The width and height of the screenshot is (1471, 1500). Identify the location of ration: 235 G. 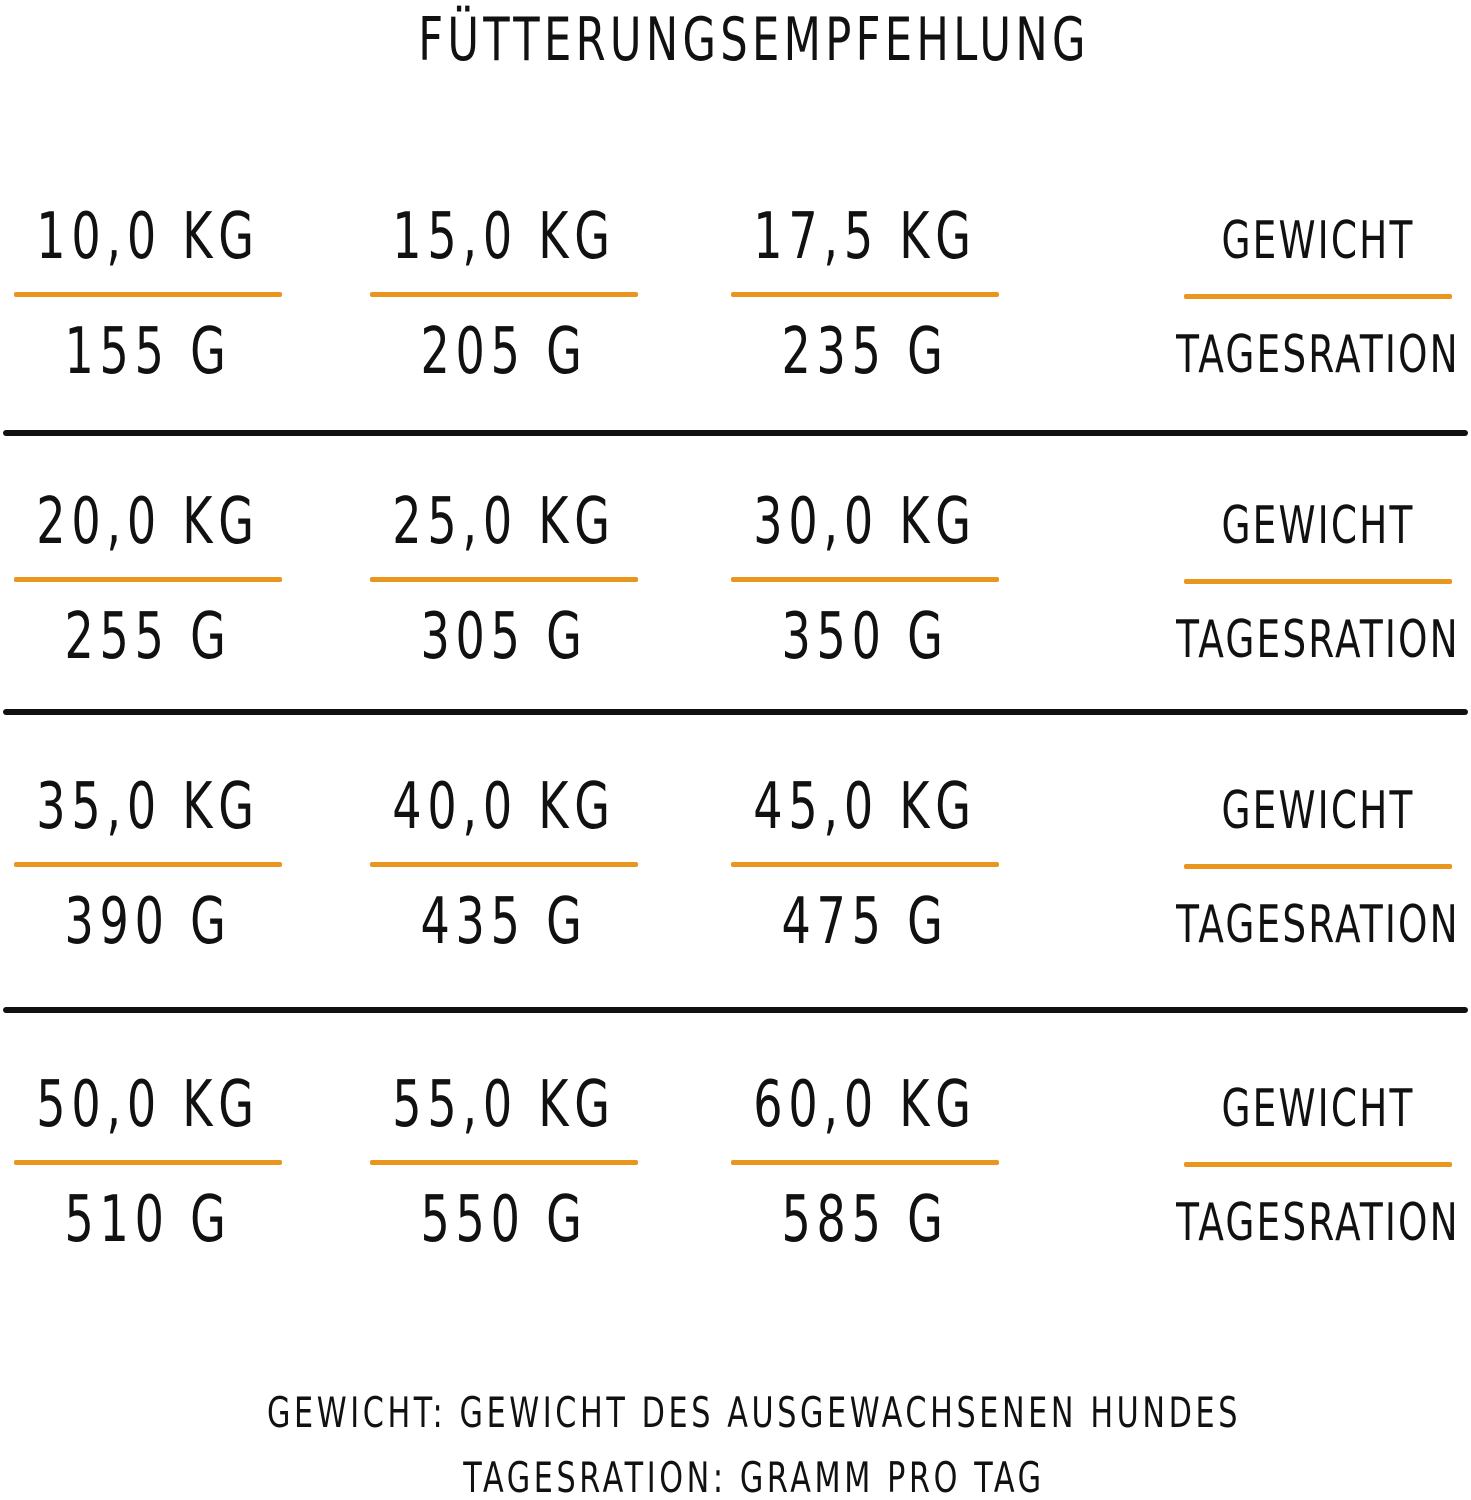
(865, 352).